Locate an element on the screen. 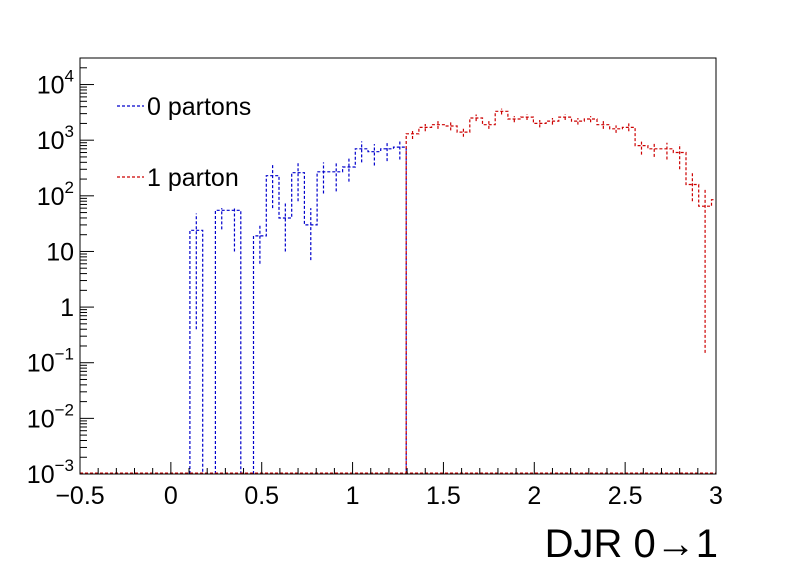  x-tick-label: 3 is located at coordinates (716, 496).